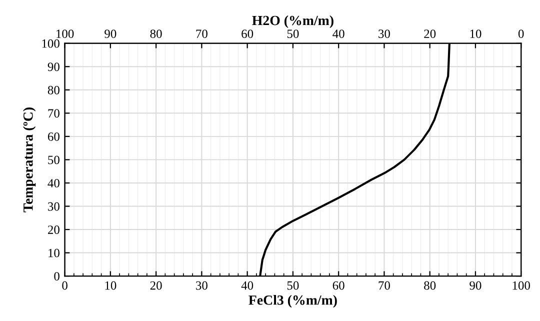 The image size is (540, 321). What do you see at coordinates (430, 34) in the screenshot?
I see `x2-tick-label: 20` at bounding box center [430, 34].